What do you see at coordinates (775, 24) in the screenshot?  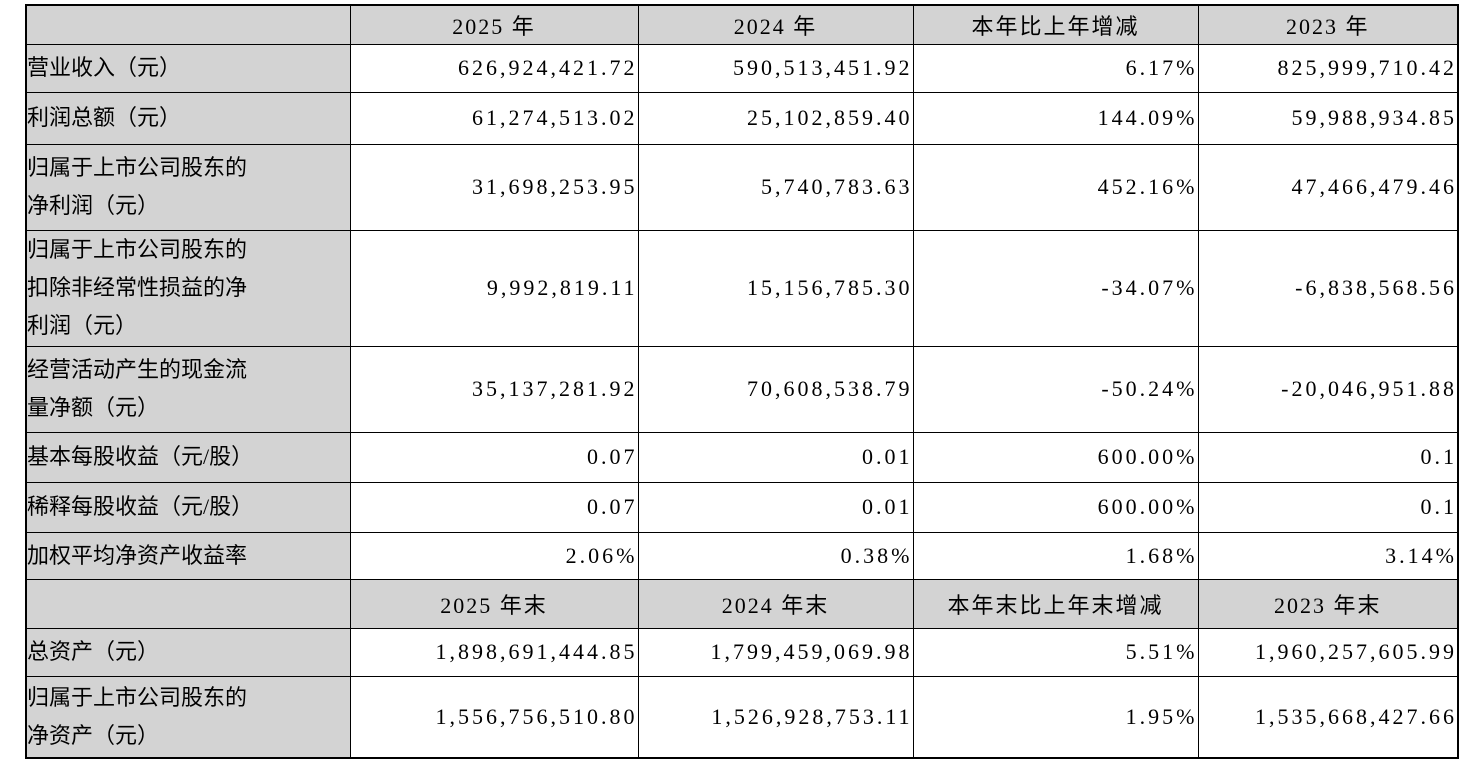 I see `header-2024: 2024 年` at bounding box center [775, 24].